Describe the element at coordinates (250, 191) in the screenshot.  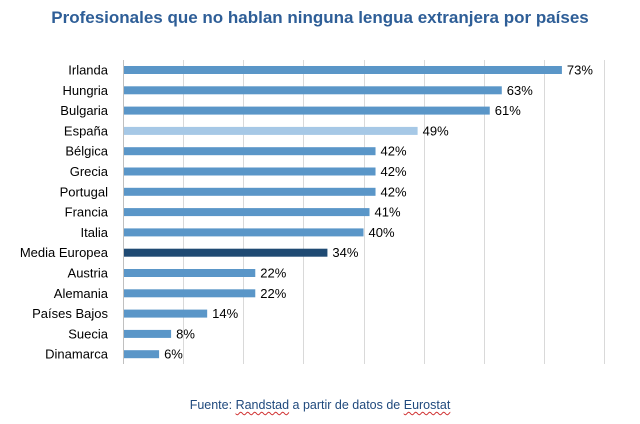
I see `bar-portugal` at that location.